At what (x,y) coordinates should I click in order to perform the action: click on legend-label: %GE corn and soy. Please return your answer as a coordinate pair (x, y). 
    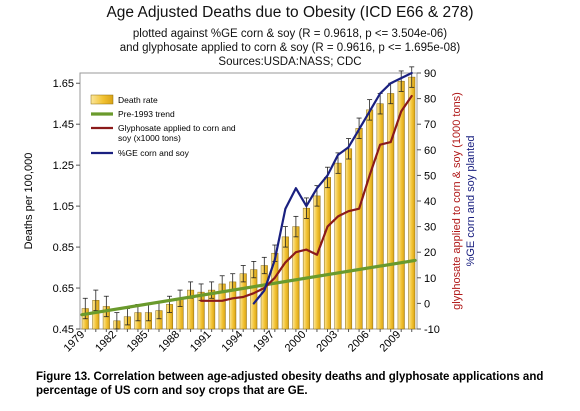
    Looking at the image, I should click on (154, 153).